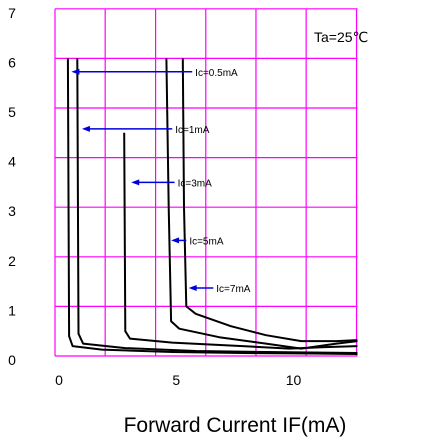 This screenshot has height=444, width=422. I want to click on y-tick-label-4: 4, so click(12, 162).